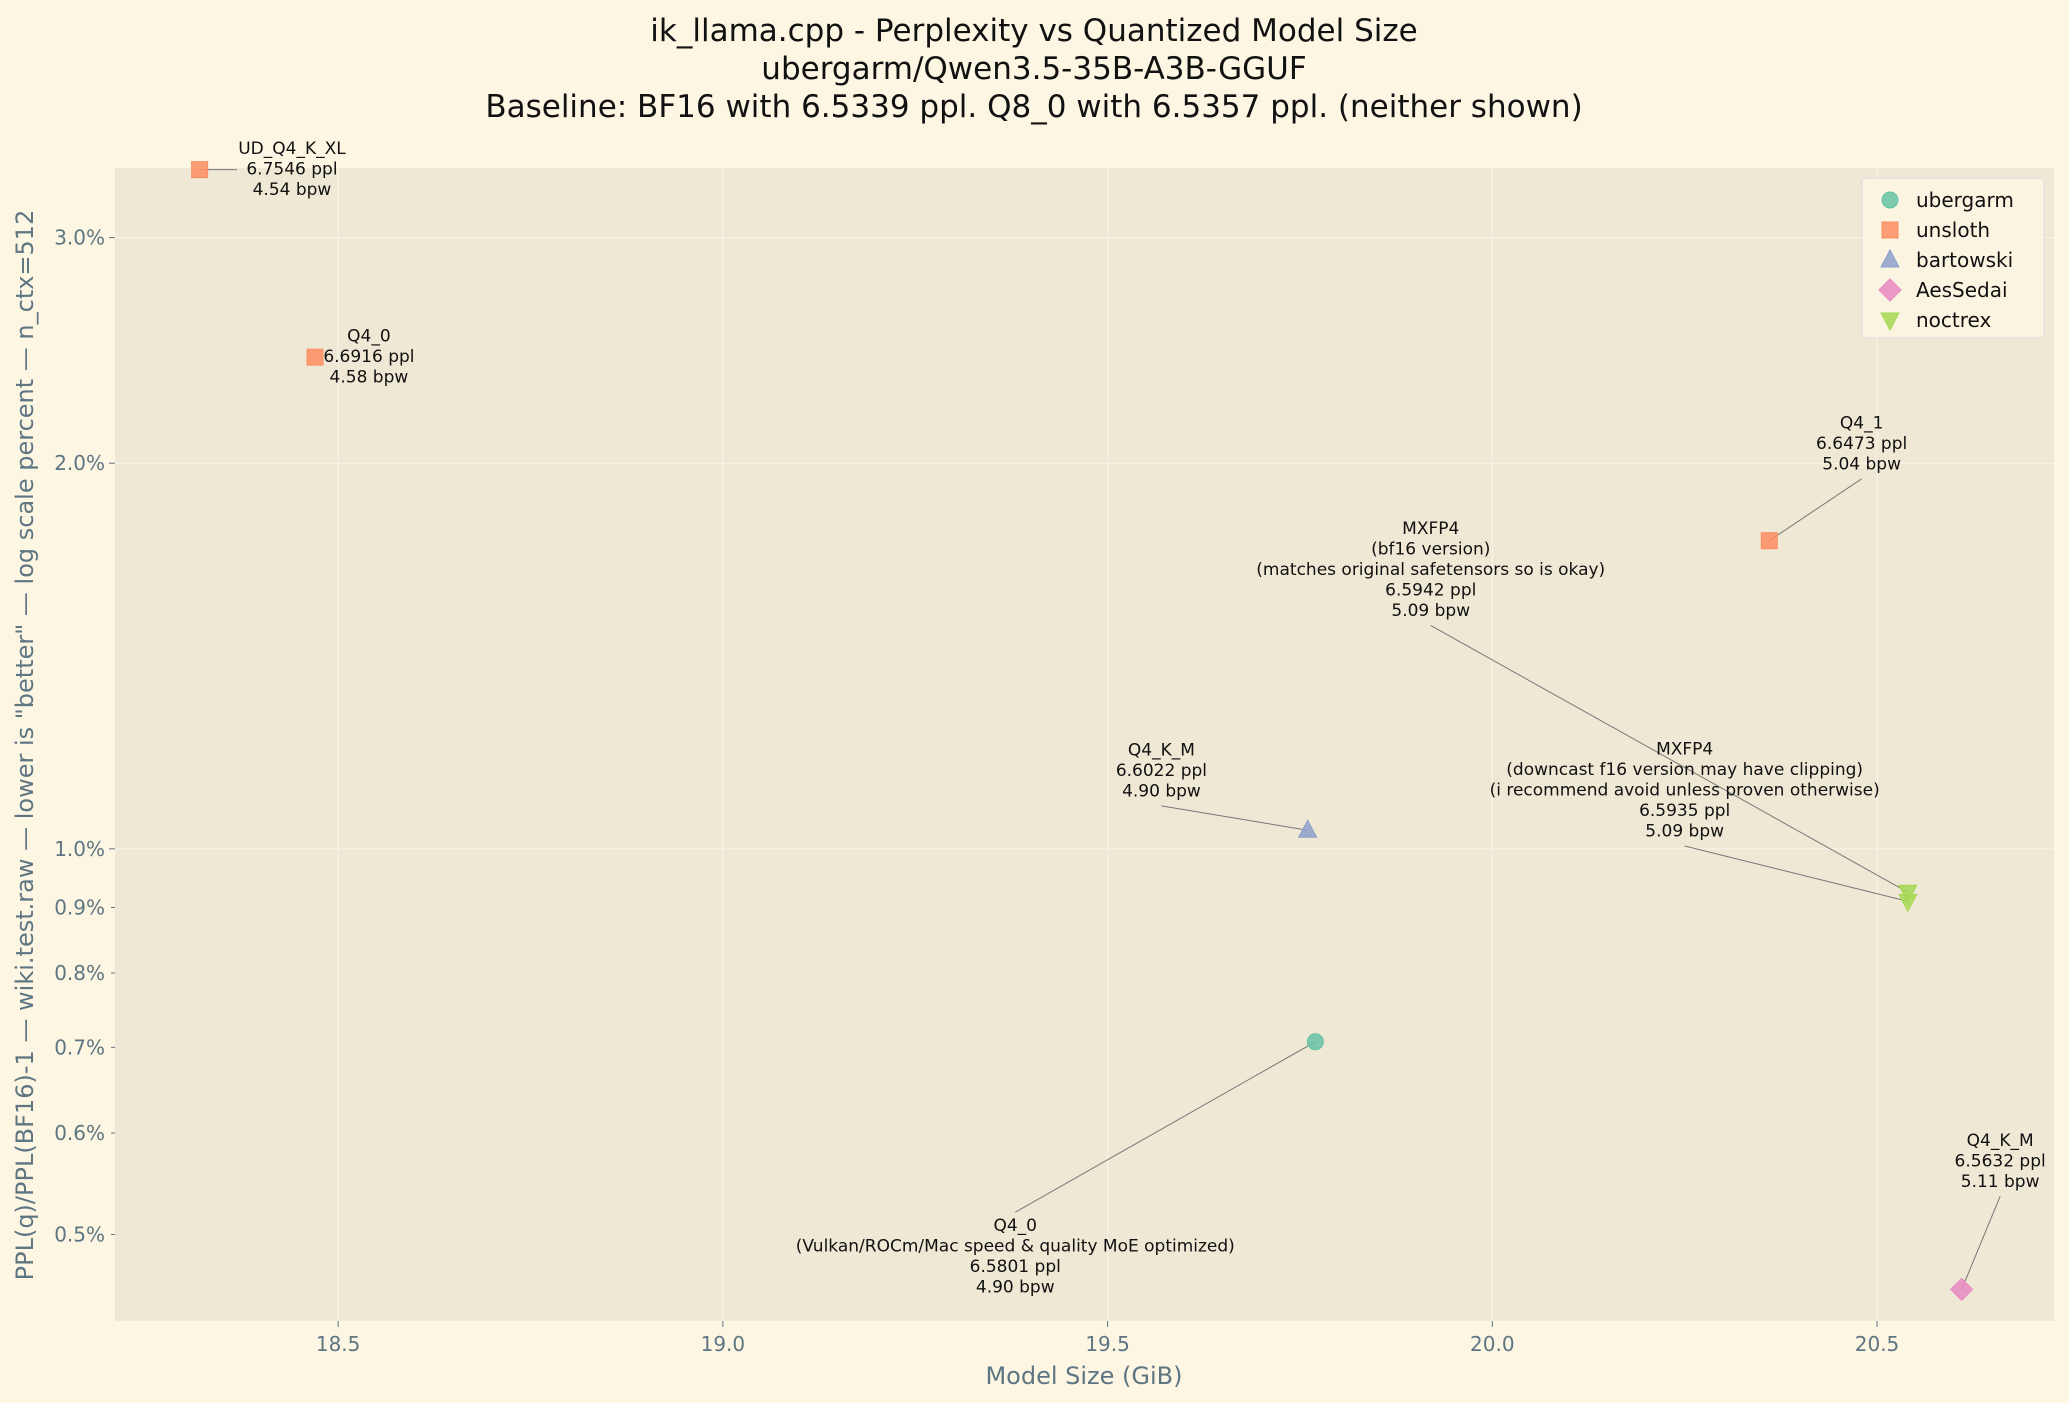 The height and width of the screenshot is (1403, 2069). I want to click on legend-box, so click(1953, 258).